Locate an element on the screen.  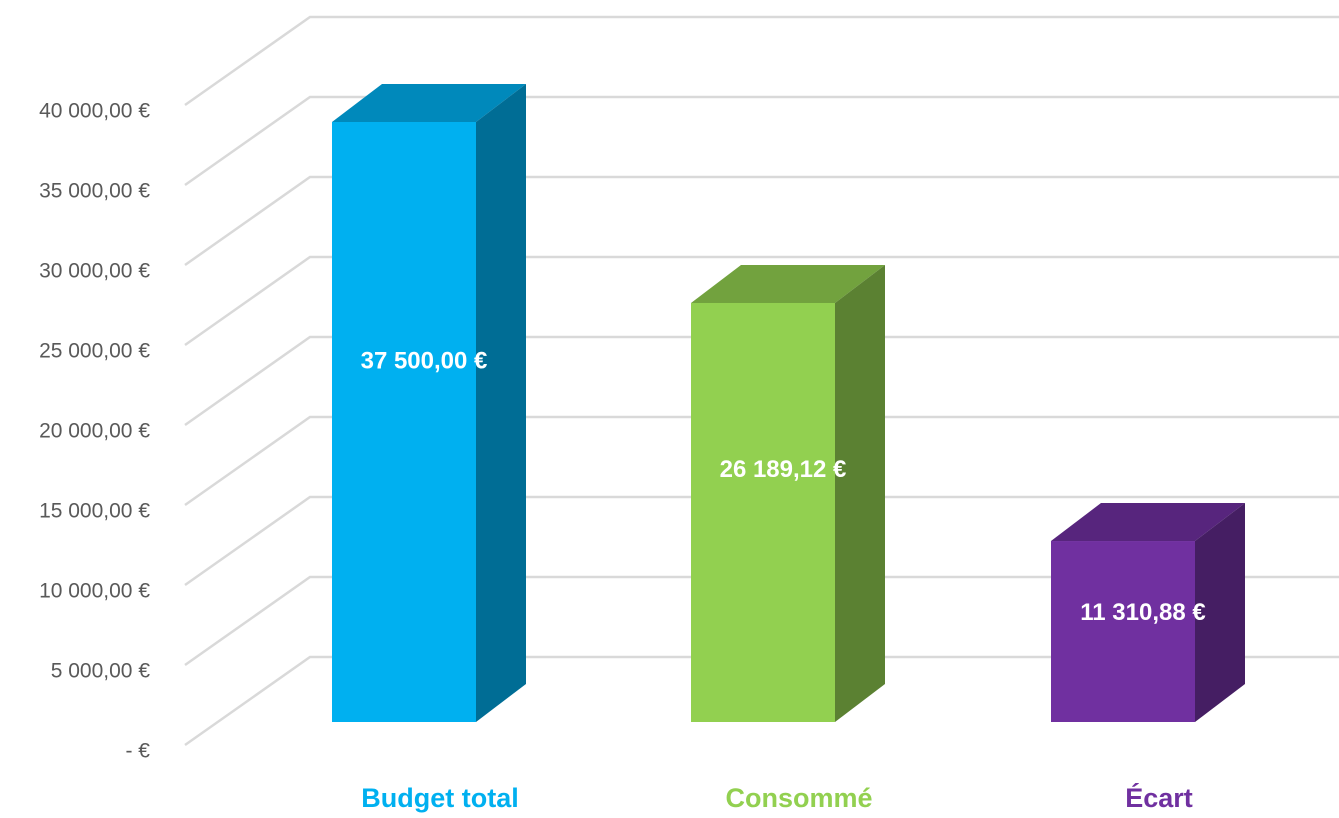
y-tick-label: 10 000,00 € is located at coordinates (94, 591).